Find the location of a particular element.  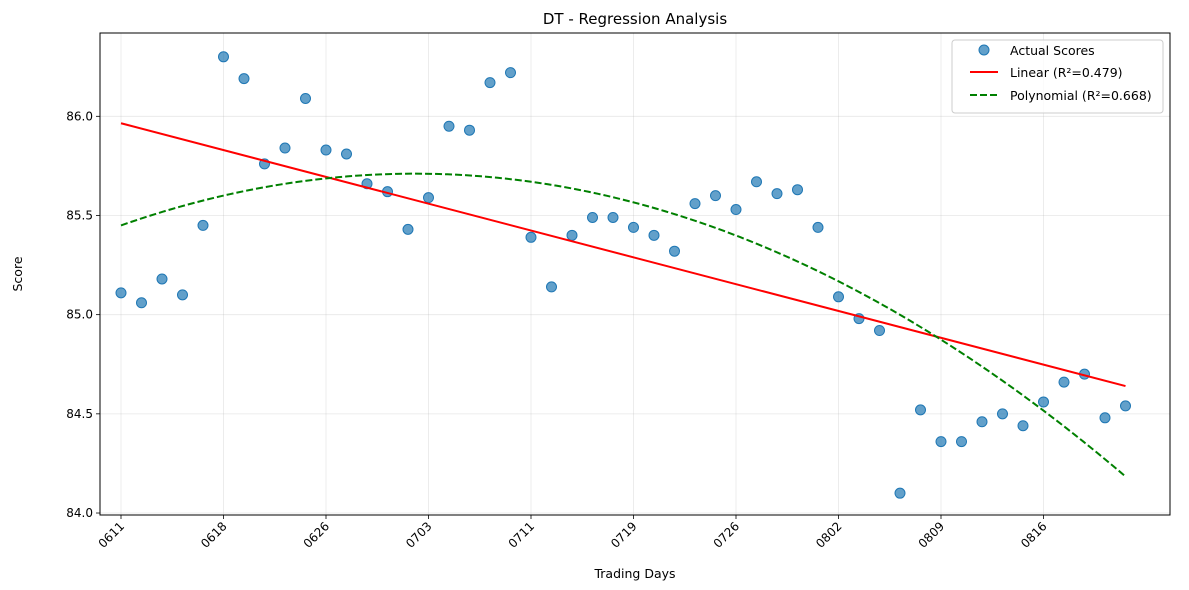

y-axis: 84.0 84.5 85.0 85.5 86.0 is located at coordinates (83, 314).